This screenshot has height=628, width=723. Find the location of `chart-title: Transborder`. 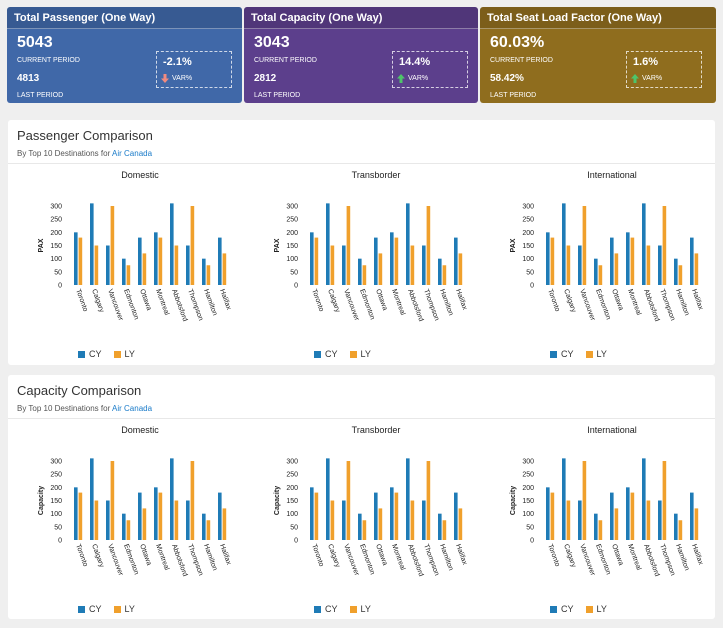

chart-title: Transborder is located at coordinates (376, 175).